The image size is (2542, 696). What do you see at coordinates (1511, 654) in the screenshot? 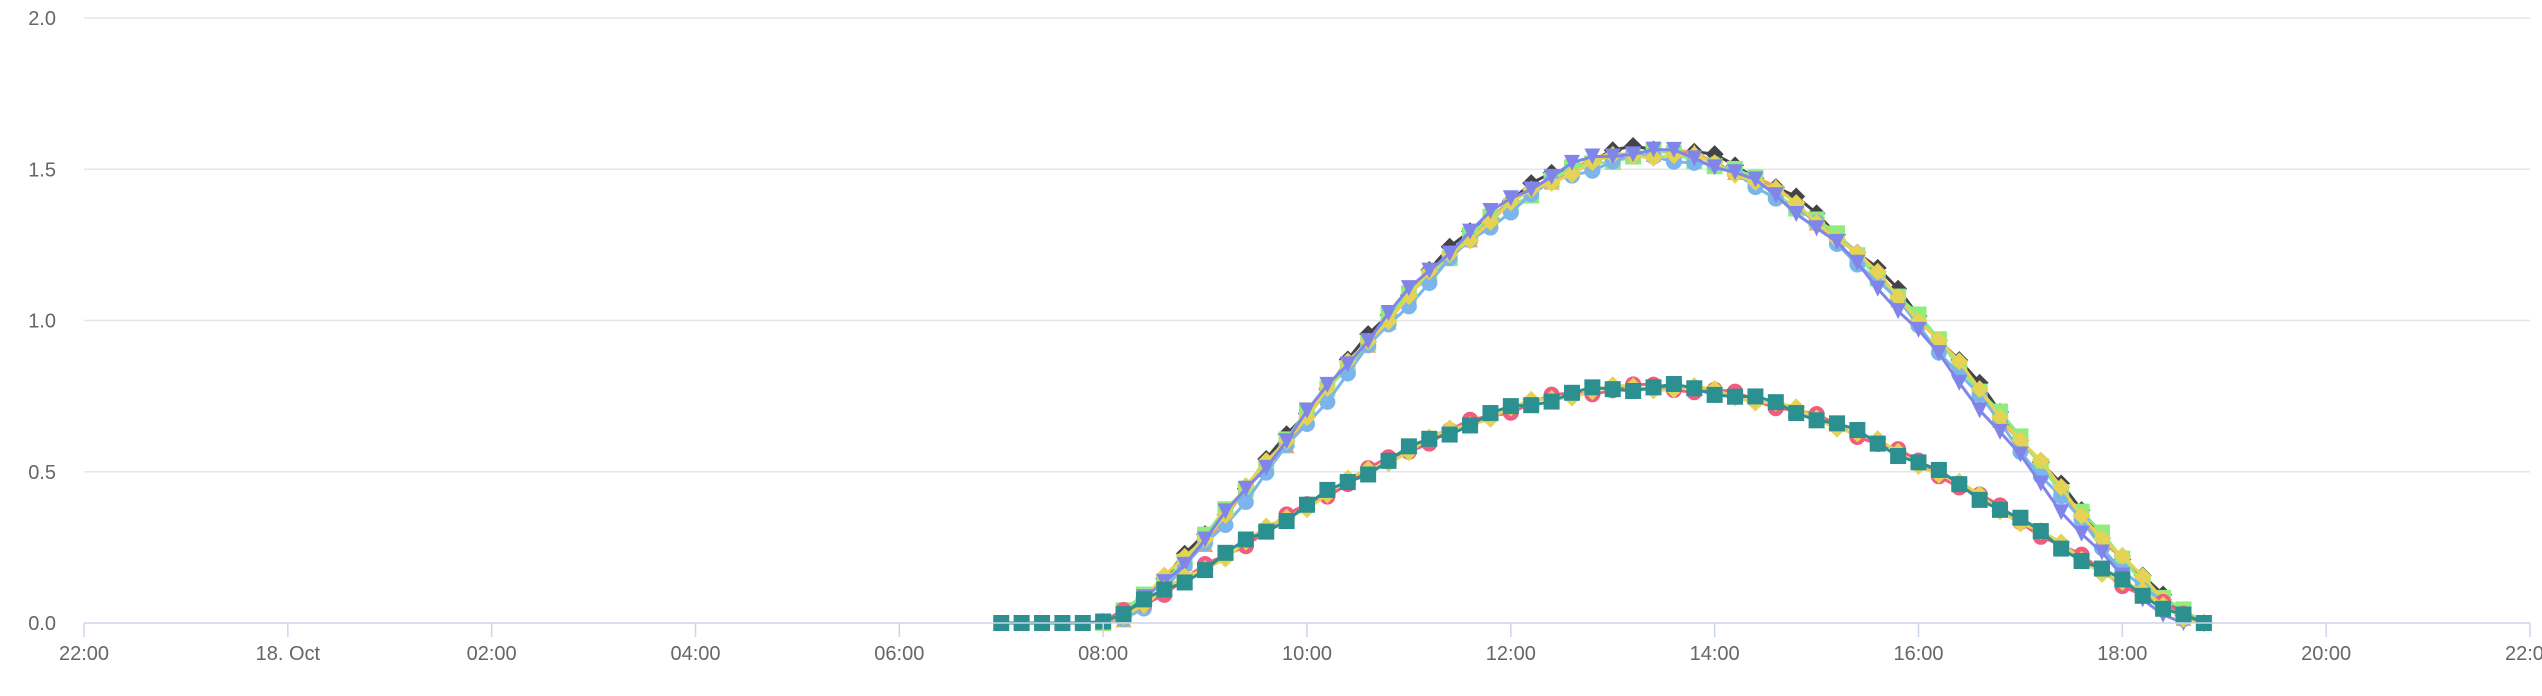
I see `x-tick-label: 12:00` at bounding box center [1511, 654].